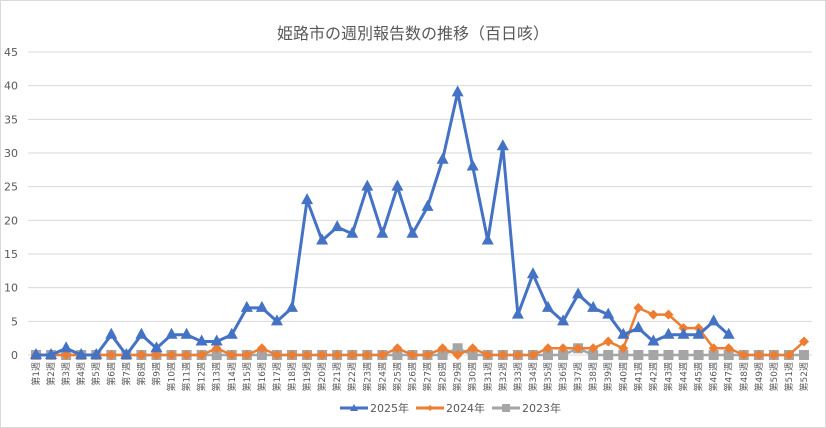 The height and width of the screenshot is (428, 826). What do you see at coordinates (367, 376) in the screenshot?
I see `x-tick-label: 第23週` at bounding box center [367, 376].